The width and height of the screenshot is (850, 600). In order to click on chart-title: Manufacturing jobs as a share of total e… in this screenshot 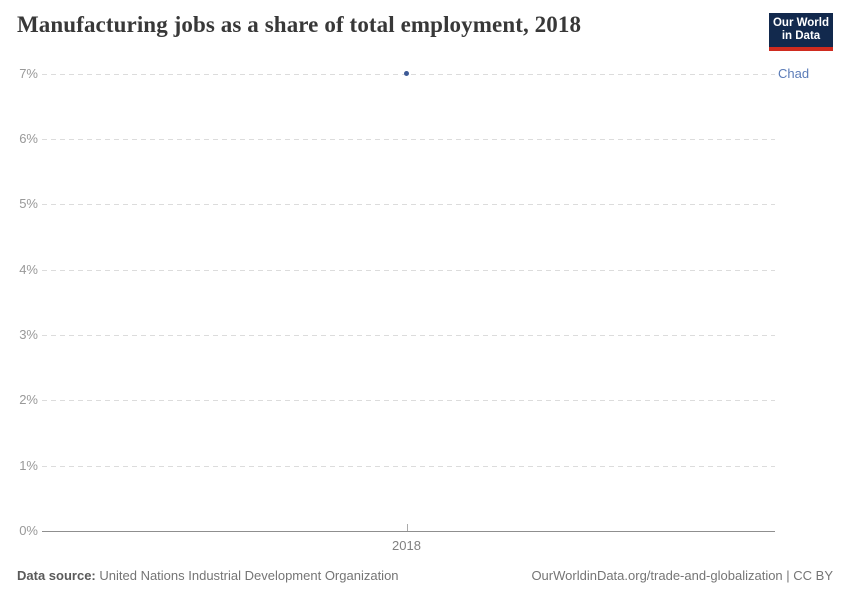, I will do `click(299, 24)`.